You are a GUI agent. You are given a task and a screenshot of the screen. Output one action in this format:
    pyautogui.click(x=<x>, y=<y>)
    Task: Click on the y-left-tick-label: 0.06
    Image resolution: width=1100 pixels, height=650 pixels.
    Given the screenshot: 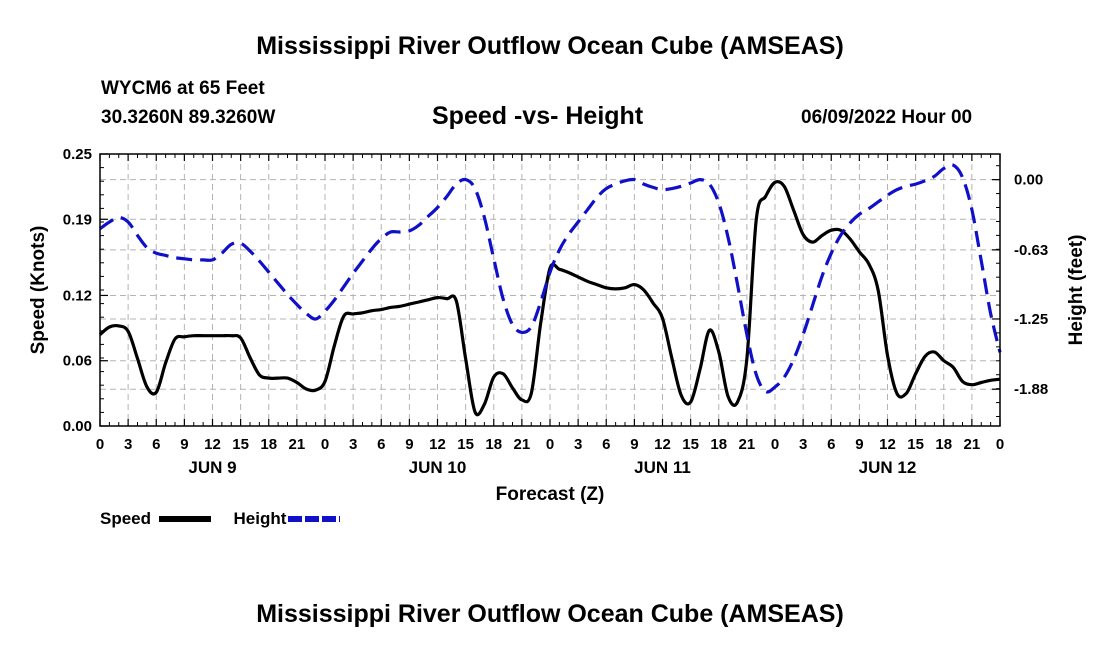 What is the action you would take?
    pyautogui.click(x=77, y=361)
    